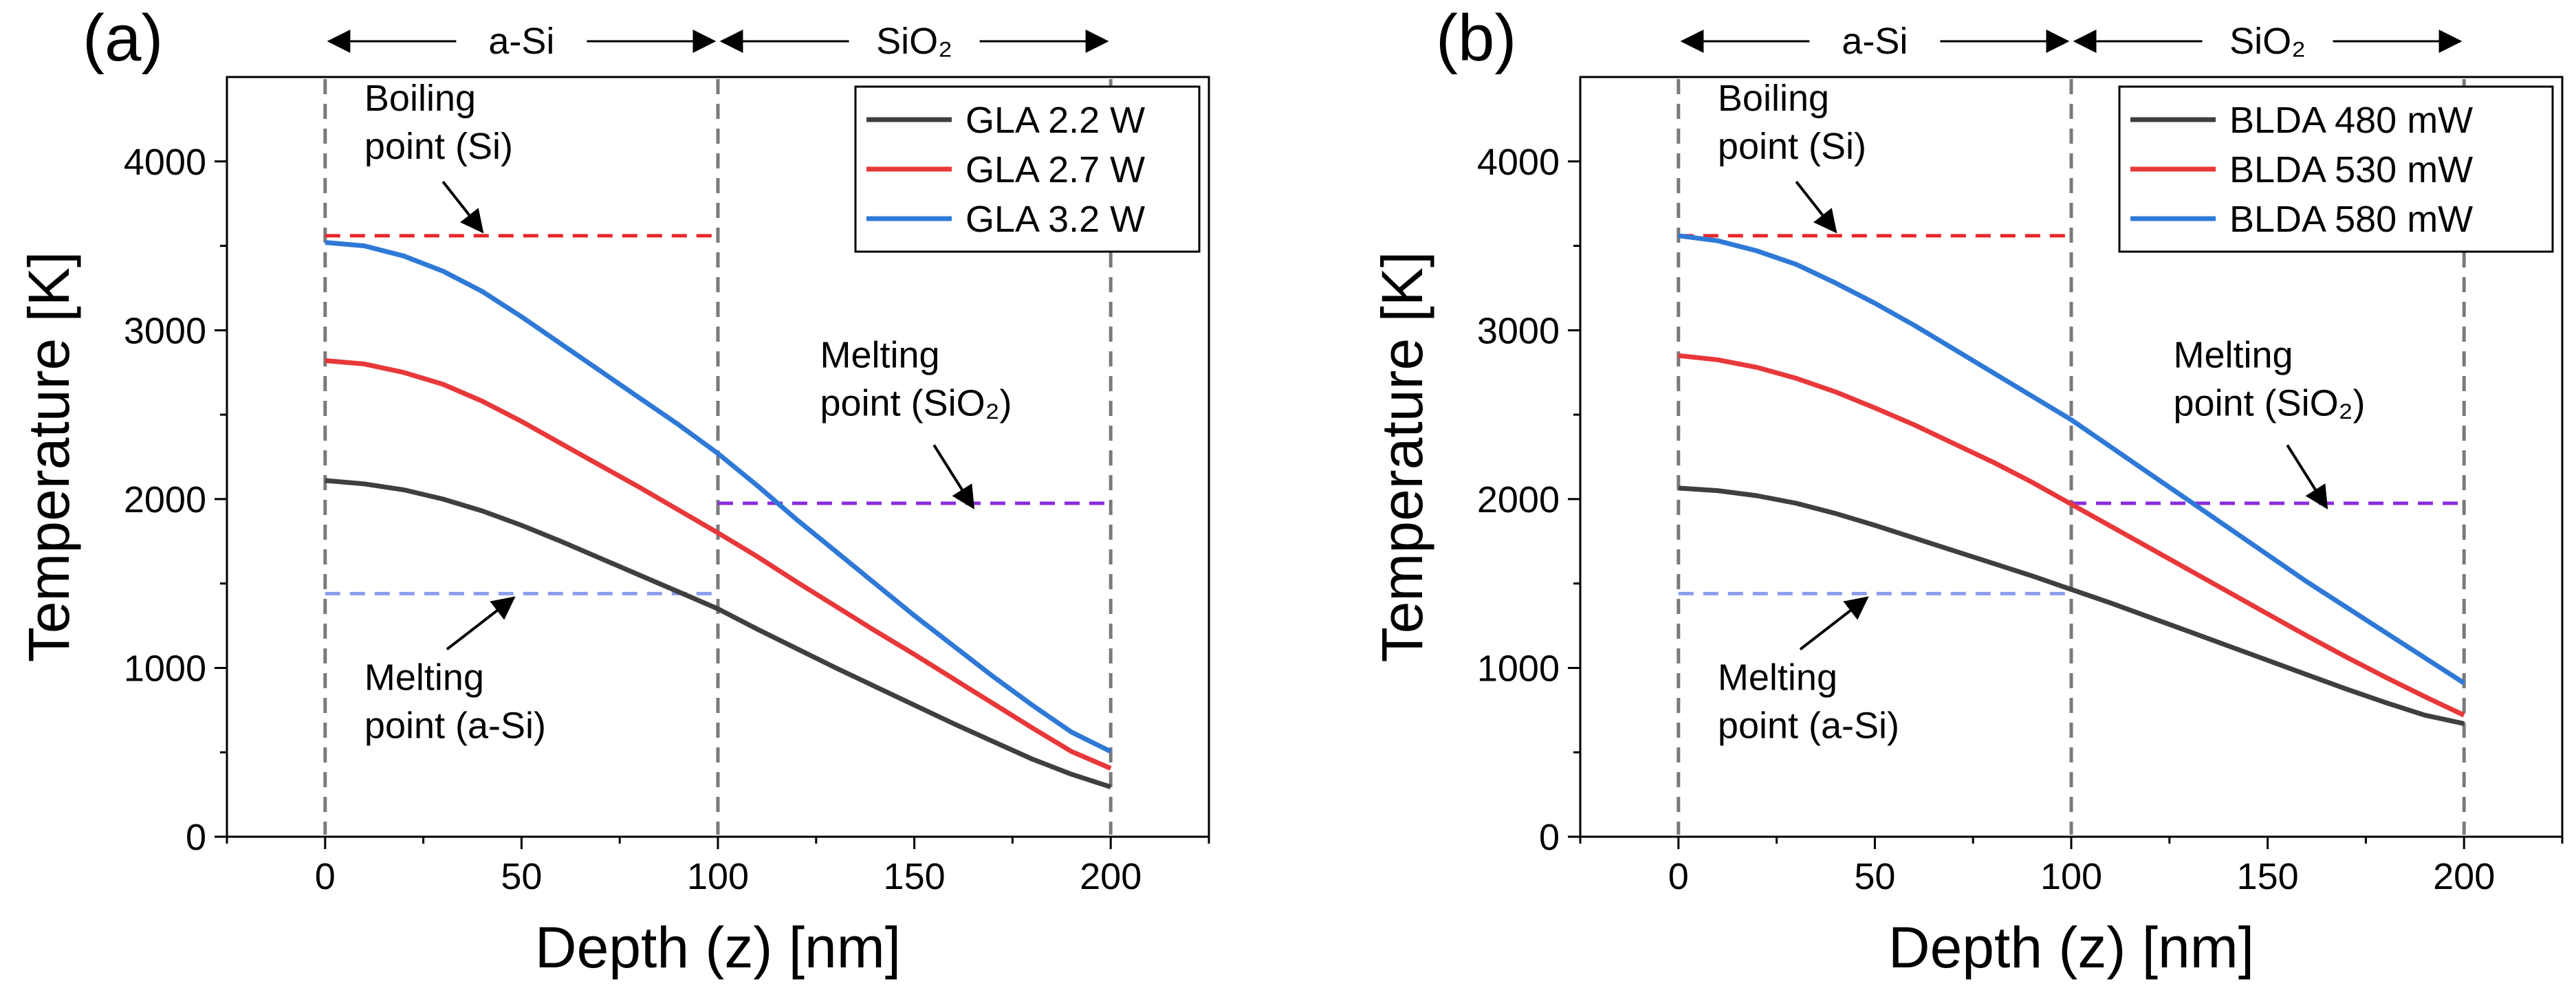  What do you see at coordinates (2351, 120) in the screenshot?
I see `legend-label-0: BLDA 480 mW` at bounding box center [2351, 120].